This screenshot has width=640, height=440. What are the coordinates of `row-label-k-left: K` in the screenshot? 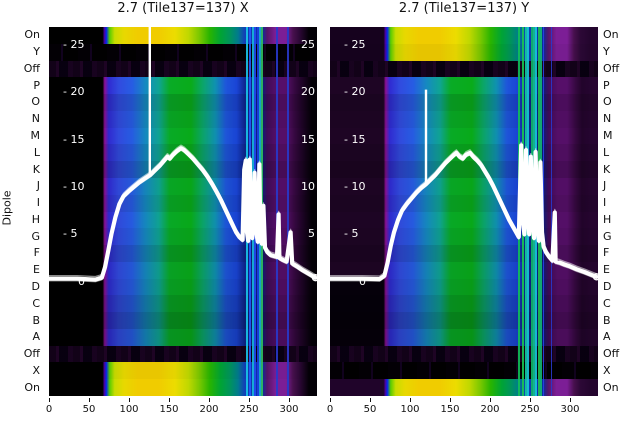 It's located at (36, 169).